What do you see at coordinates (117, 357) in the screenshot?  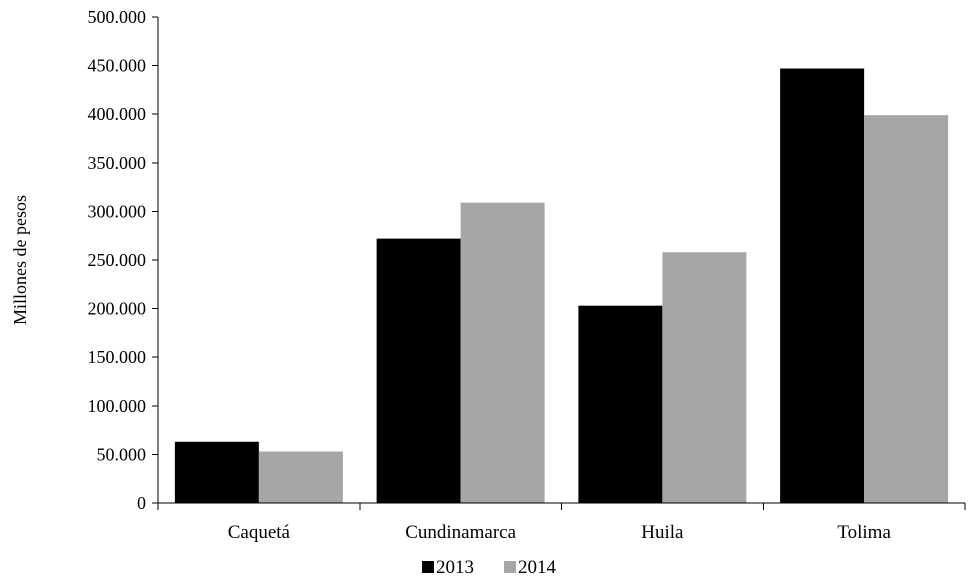 I see `y-tick-label: 150.000` at bounding box center [117, 357].